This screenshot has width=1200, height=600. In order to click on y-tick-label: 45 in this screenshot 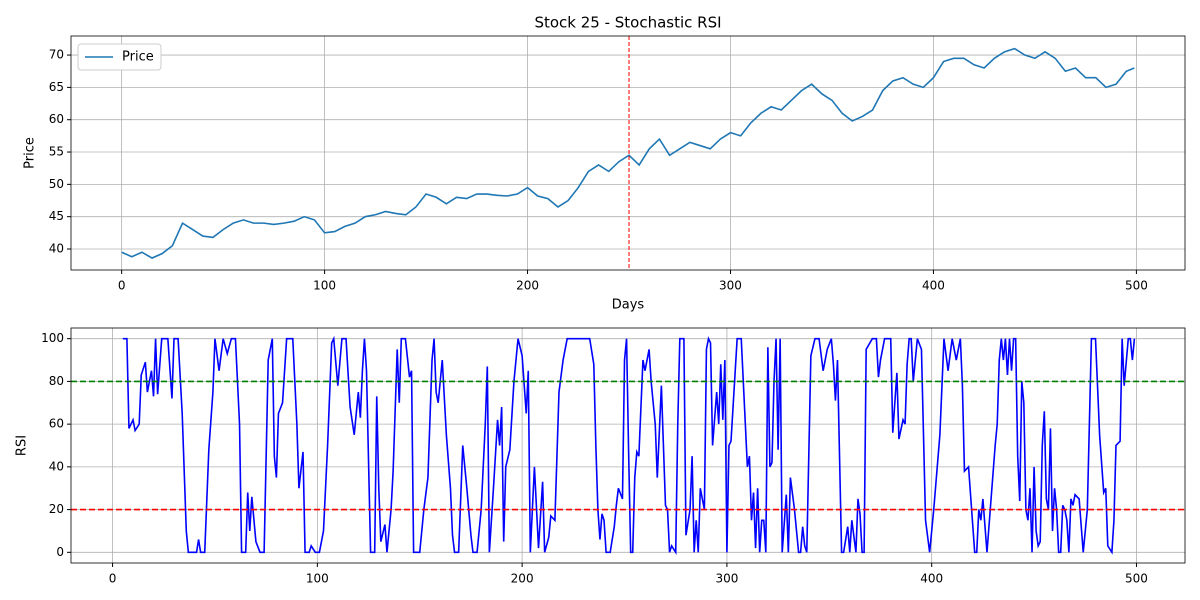, I will do `click(56, 216)`.